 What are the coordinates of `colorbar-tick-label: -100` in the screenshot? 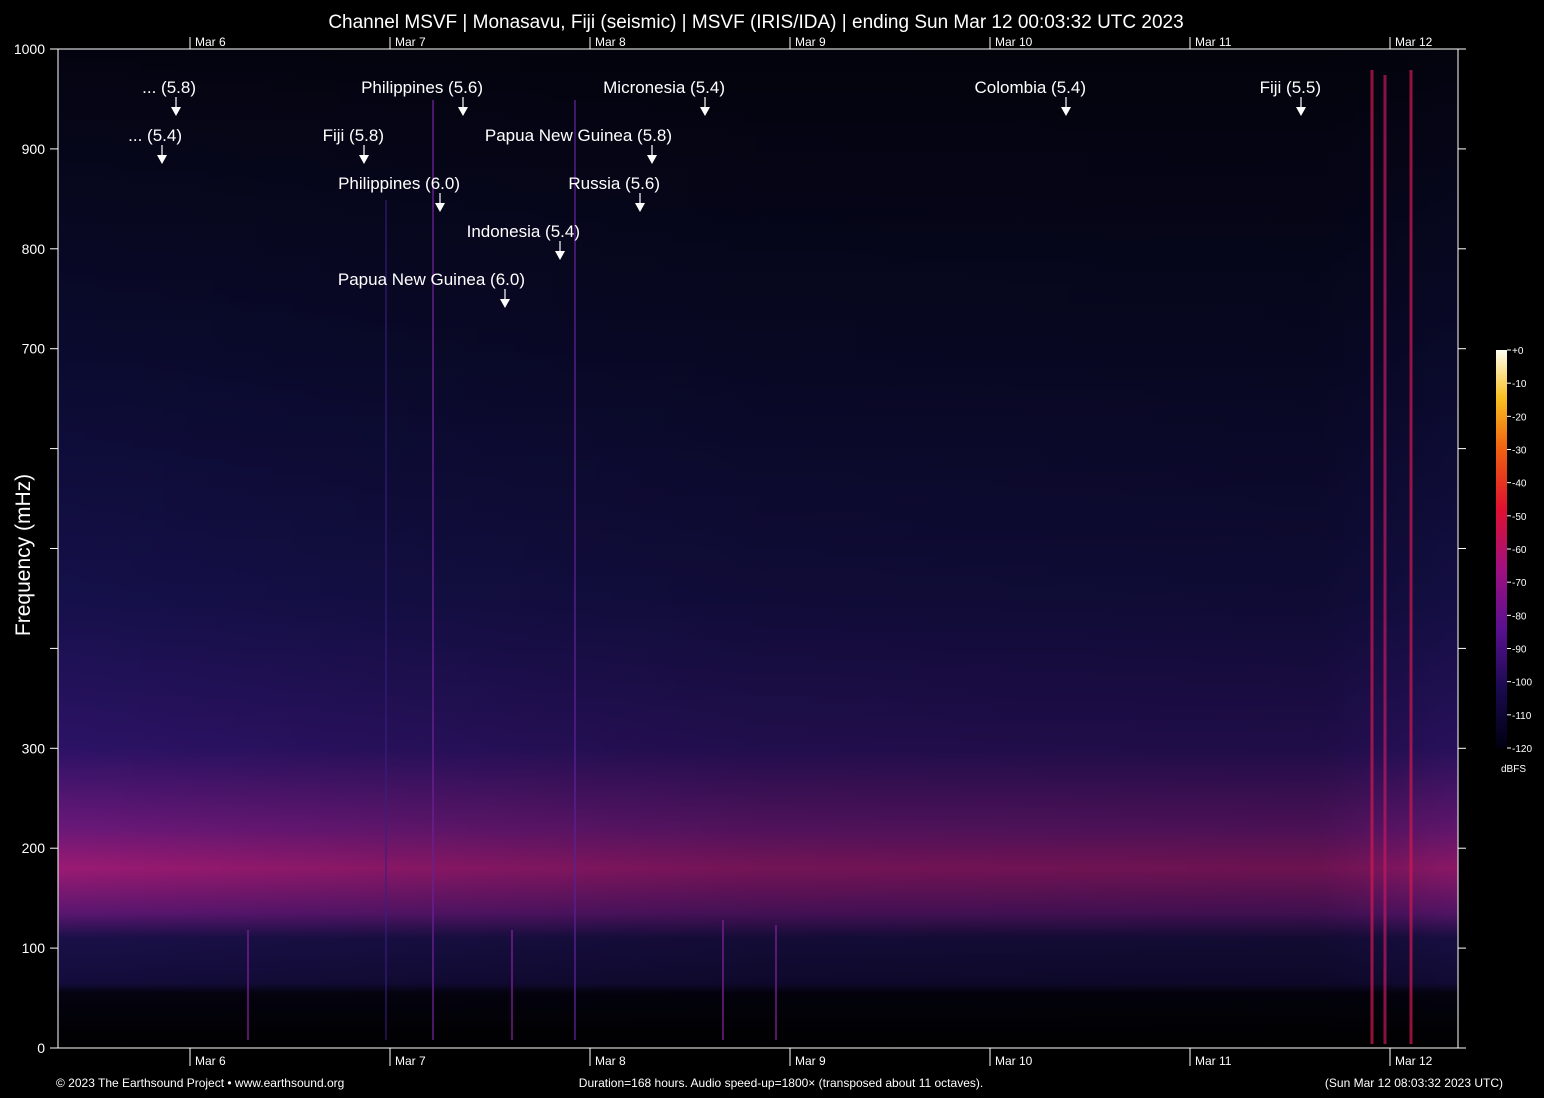 It's located at (1522, 683).